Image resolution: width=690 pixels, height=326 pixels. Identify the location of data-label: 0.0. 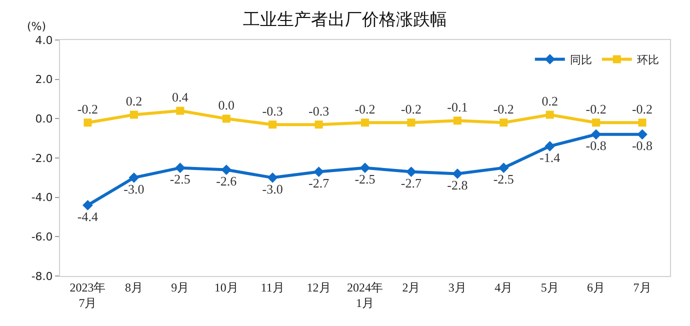
(226, 104).